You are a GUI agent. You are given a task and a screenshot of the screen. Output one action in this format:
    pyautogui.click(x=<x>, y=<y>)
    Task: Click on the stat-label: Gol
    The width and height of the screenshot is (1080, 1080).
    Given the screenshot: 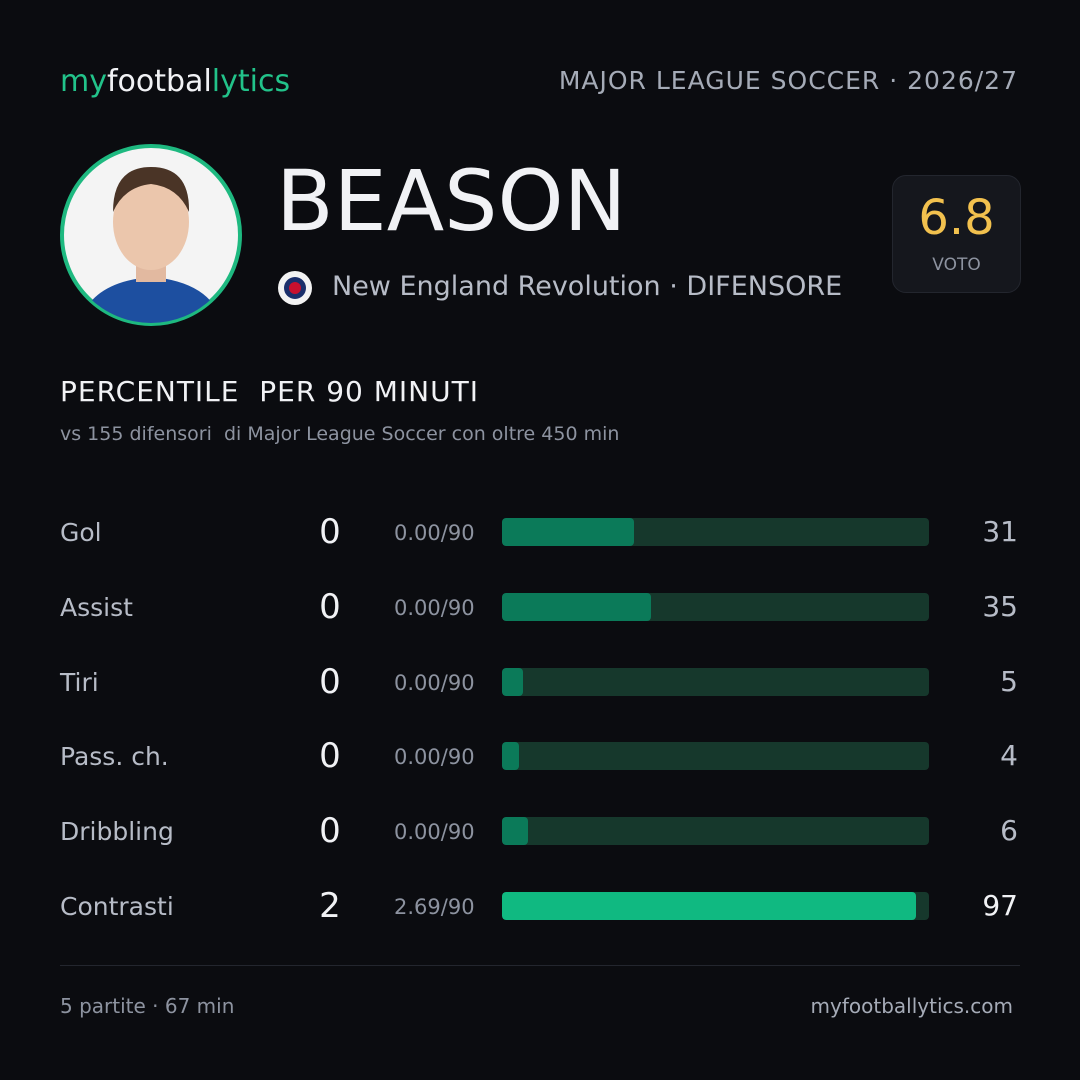 What is the action you would take?
    pyautogui.click(x=81, y=532)
    